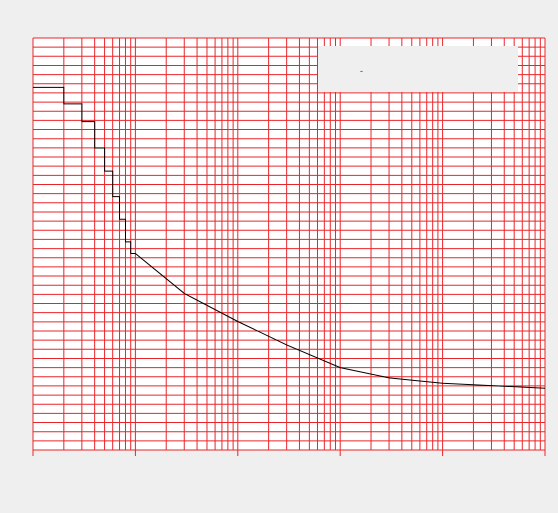 The width and height of the screenshot is (558, 513). Describe the element at coordinates (361, 71) in the screenshot. I see `legend-entry-text: -` at that location.